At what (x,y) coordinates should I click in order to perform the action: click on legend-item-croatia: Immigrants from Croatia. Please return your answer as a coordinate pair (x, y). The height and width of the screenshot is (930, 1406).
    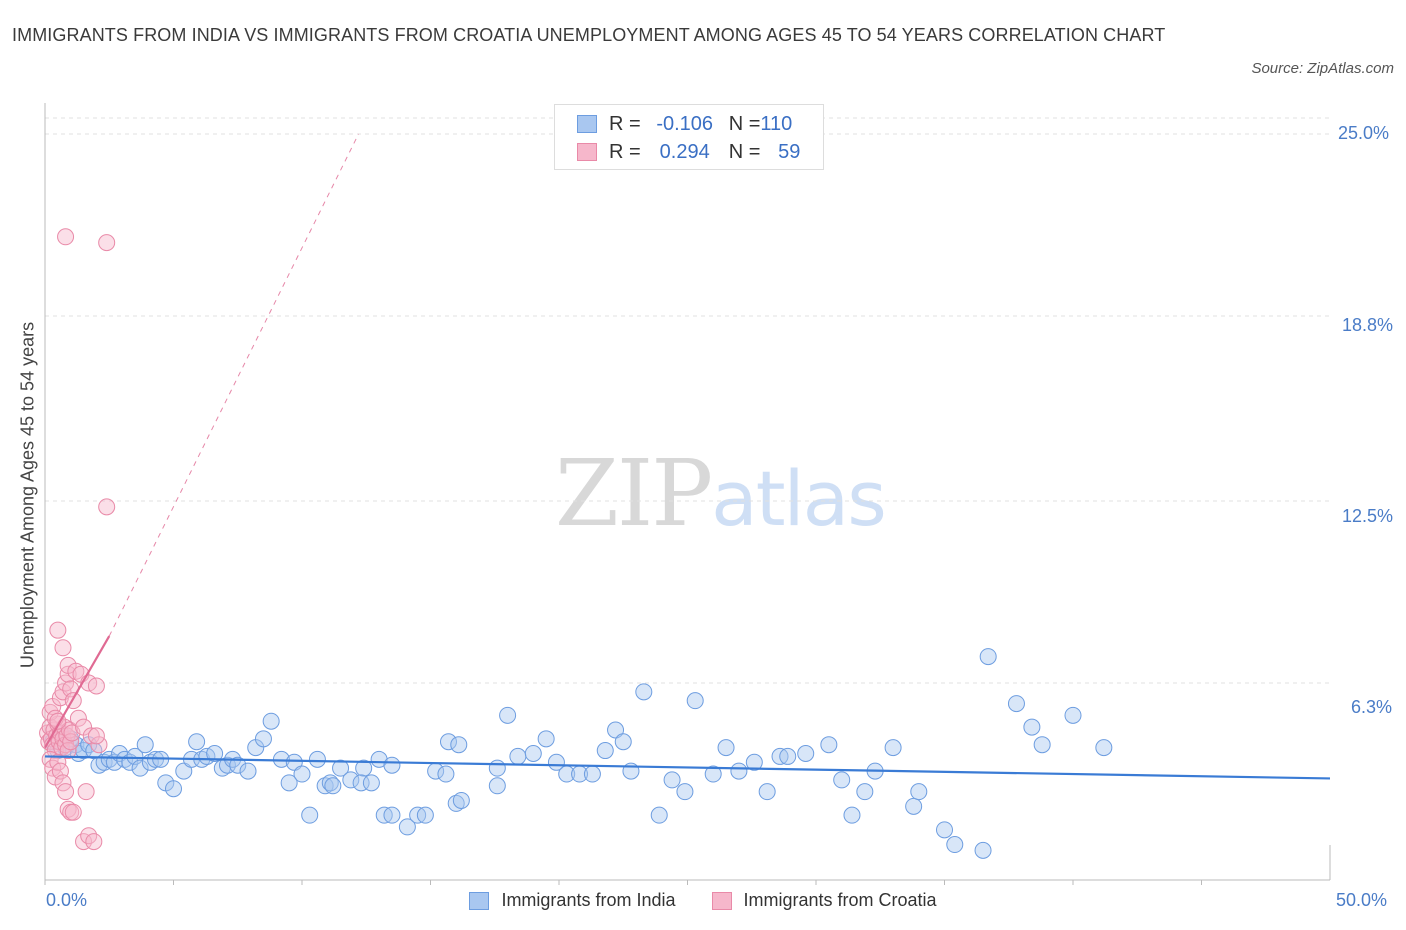
    Looking at the image, I should click on (824, 900).